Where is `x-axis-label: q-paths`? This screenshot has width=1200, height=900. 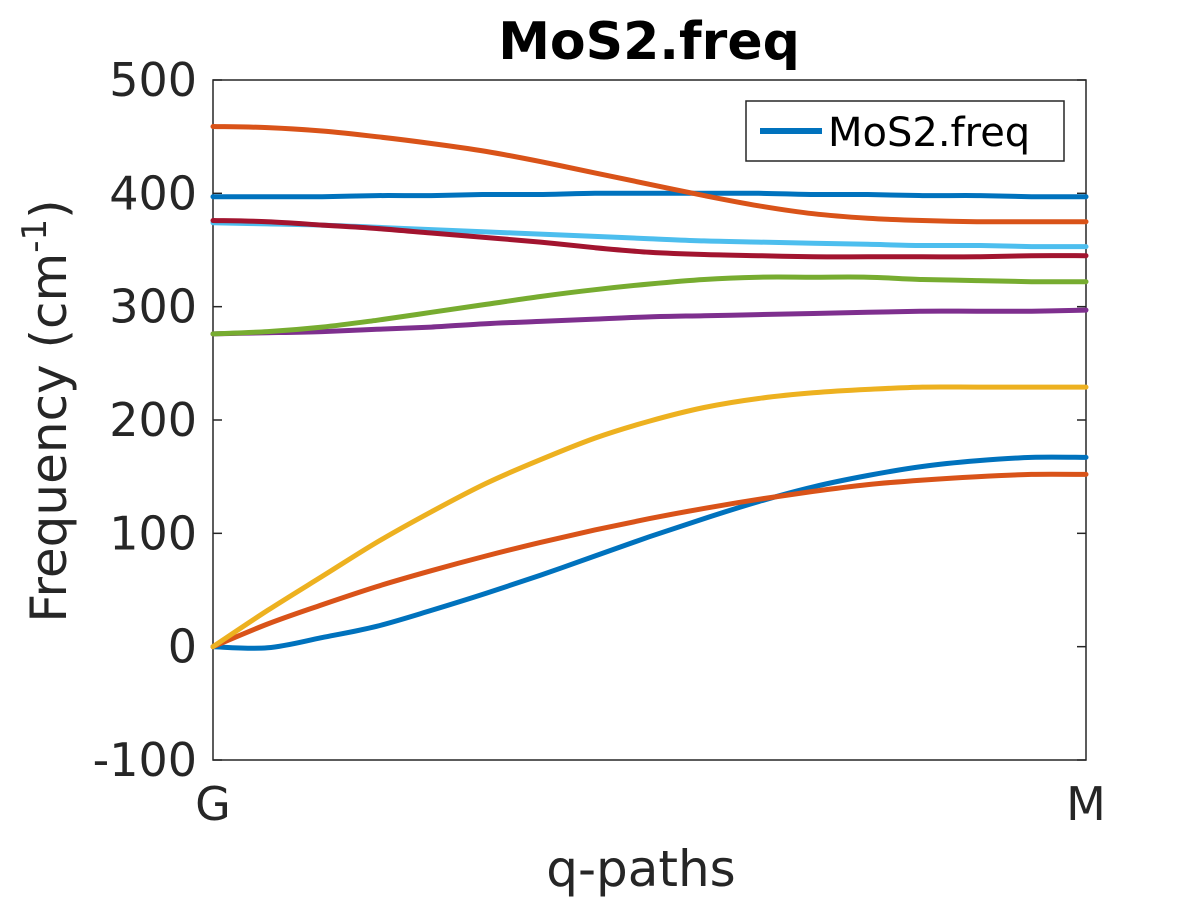
x-axis-label: q-paths is located at coordinates (641, 869).